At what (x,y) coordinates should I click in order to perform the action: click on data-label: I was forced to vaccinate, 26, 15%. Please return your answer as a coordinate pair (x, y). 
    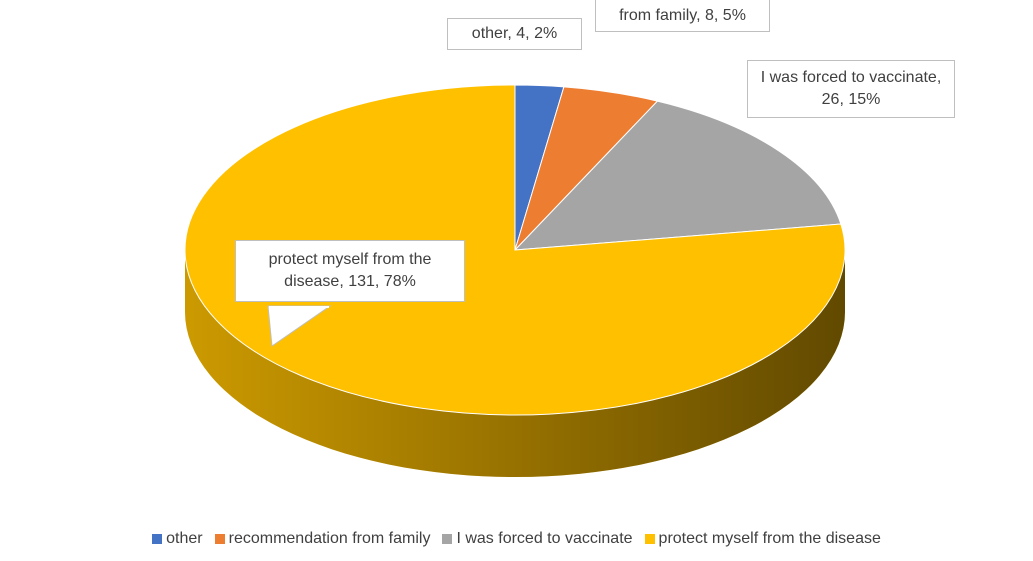
    Looking at the image, I should click on (851, 89).